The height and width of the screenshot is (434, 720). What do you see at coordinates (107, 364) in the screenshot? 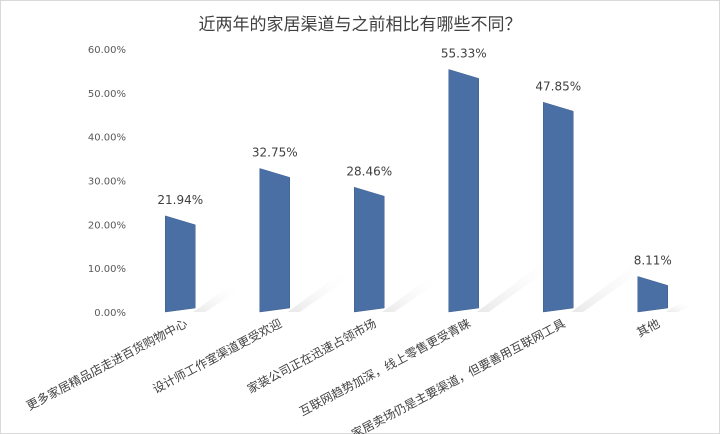
I see `category-label: 更多家居精品店走进百货购物中心` at bounding box center [107, 364].